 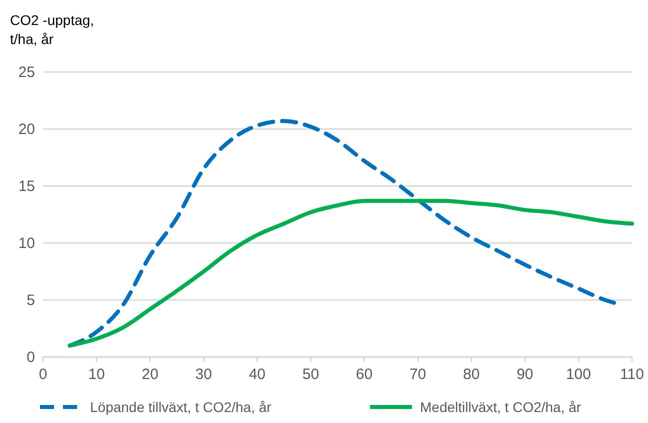 What do you see at coordinates (181, 407) in the screenshot?
I see `legend-label: Löpande tillväxt, t CO2/ha, år` at bounding box center [181, 407].